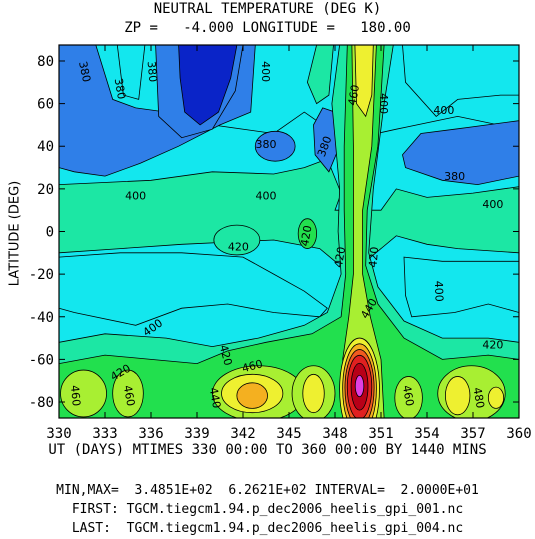  Describe the element at coordinates (472, 434) in the screenshot. I see `x-tick-label: 357` at that location.